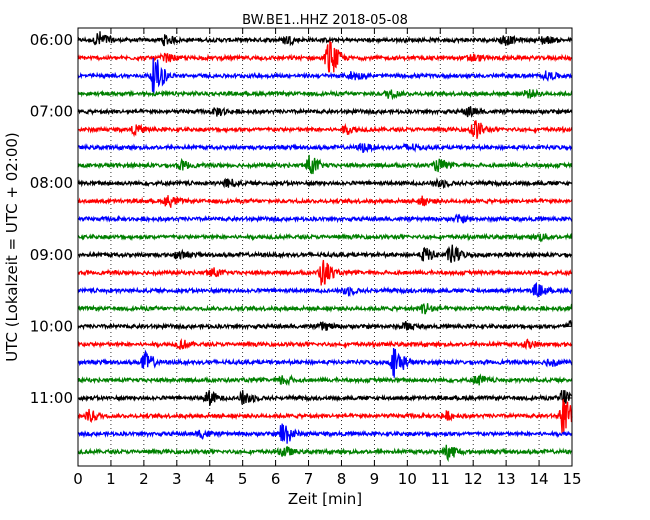 The image size is (650, 520). What do you see at coordinates (78, 479) in the screenshot?
I see `x-tick-label: 0` at bounding box center [78, 479].